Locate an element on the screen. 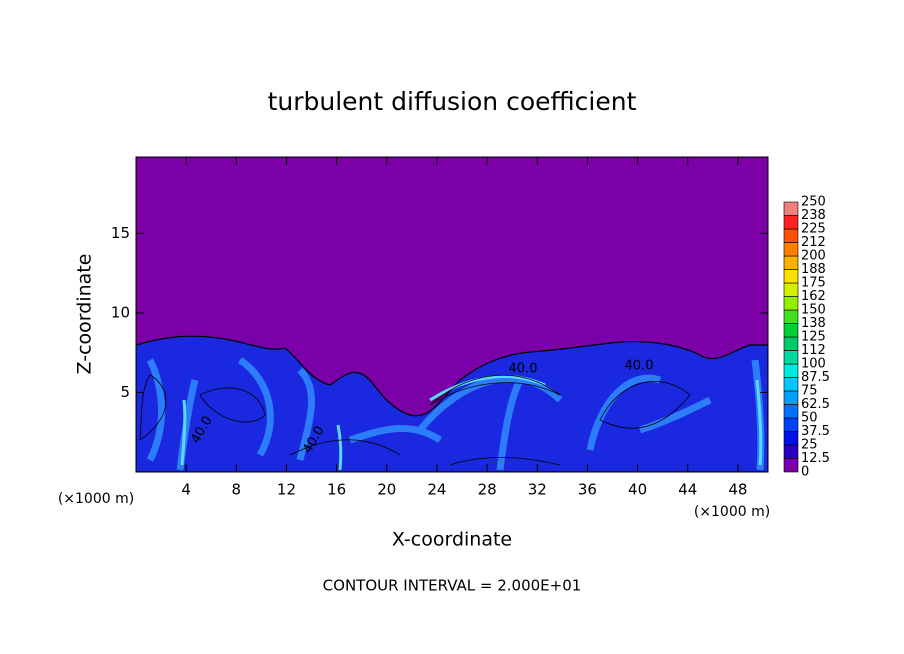 Image resolution: width=904 pixels, height=654 pixels. colorbar-label: 175 is located at coordinates (813, 283).